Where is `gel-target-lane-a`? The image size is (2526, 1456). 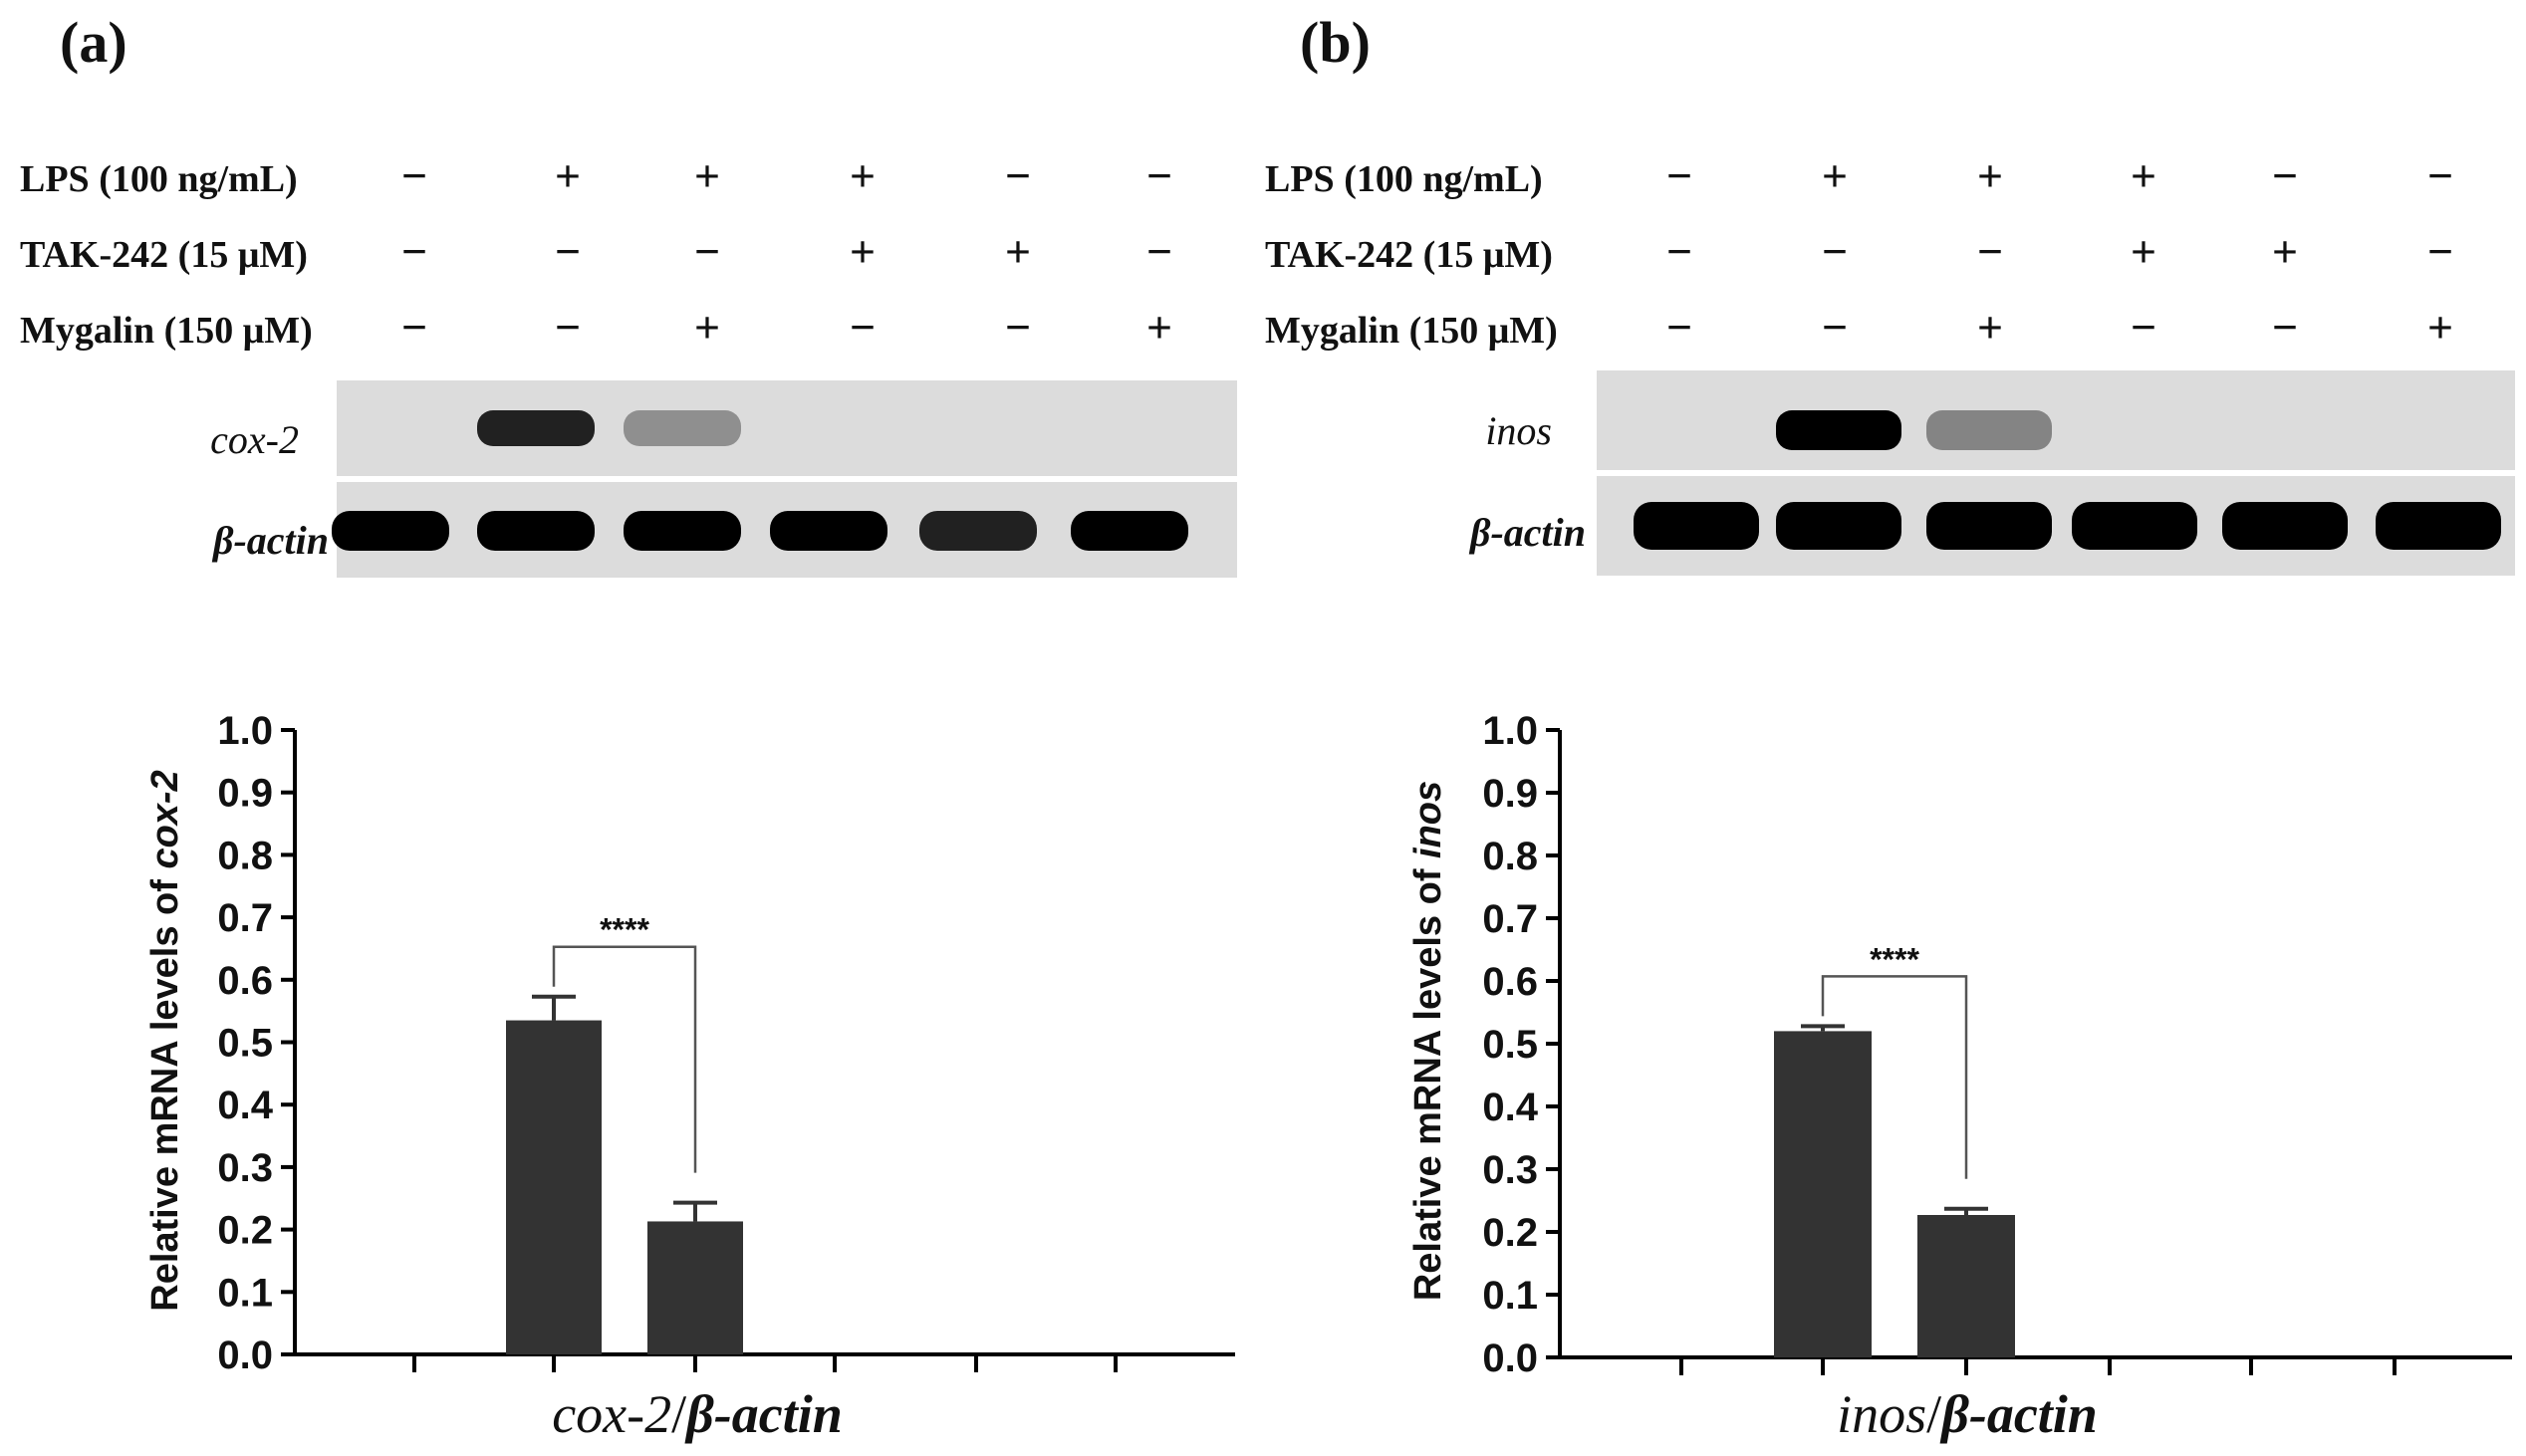
gel-target-lane-a is located at coordinates (787, 428).